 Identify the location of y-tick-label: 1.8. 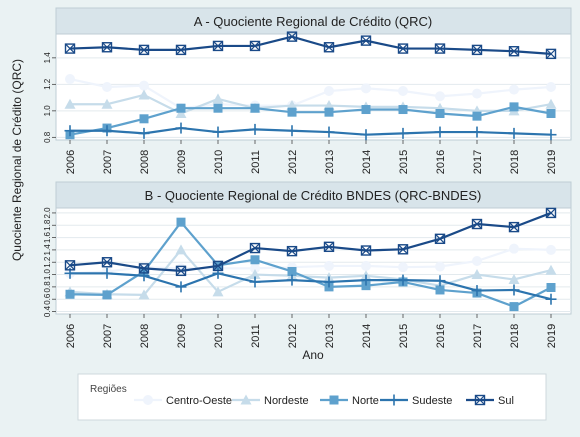
(47, 225).